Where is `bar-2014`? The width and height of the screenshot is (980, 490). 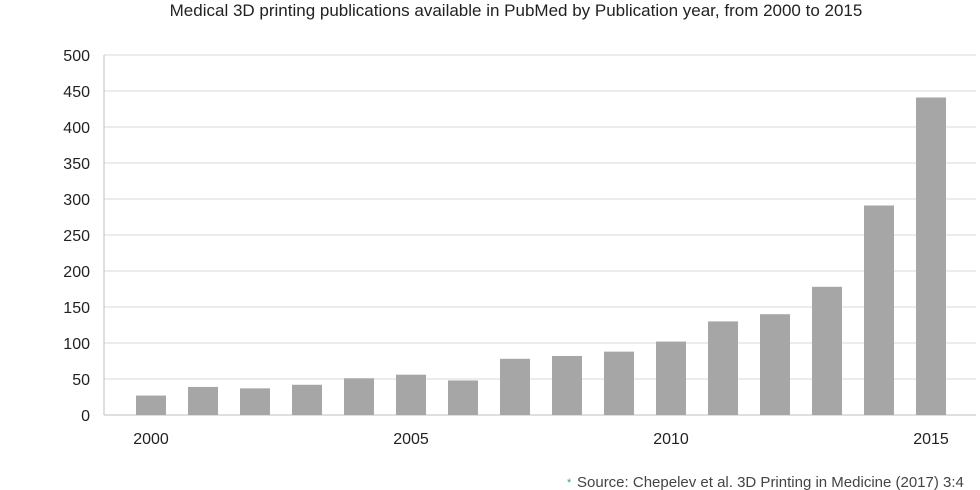 bar-2014 is located at coordinates (879, 310).